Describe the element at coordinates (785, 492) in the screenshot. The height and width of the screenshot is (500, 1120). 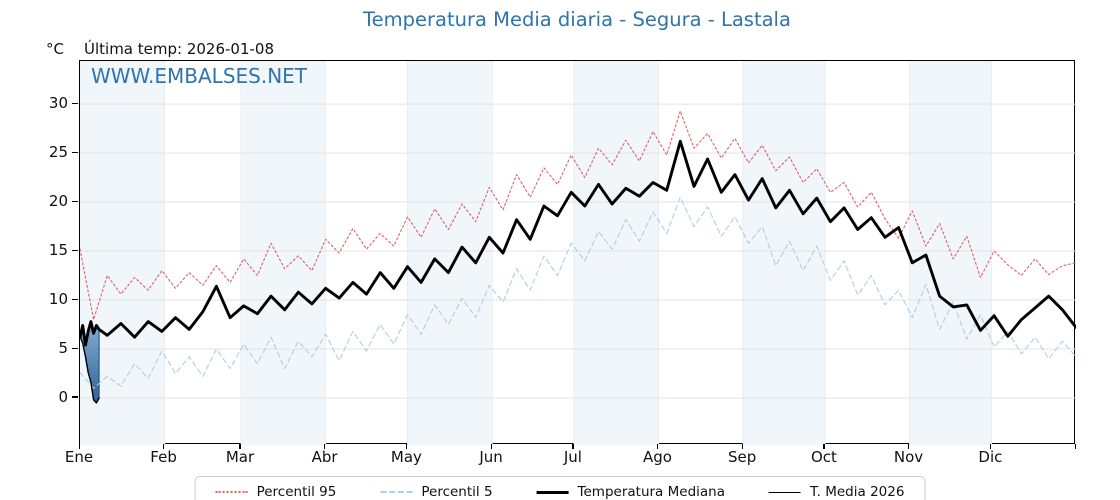
I see `legend-marker-t2026-icon` at that location.